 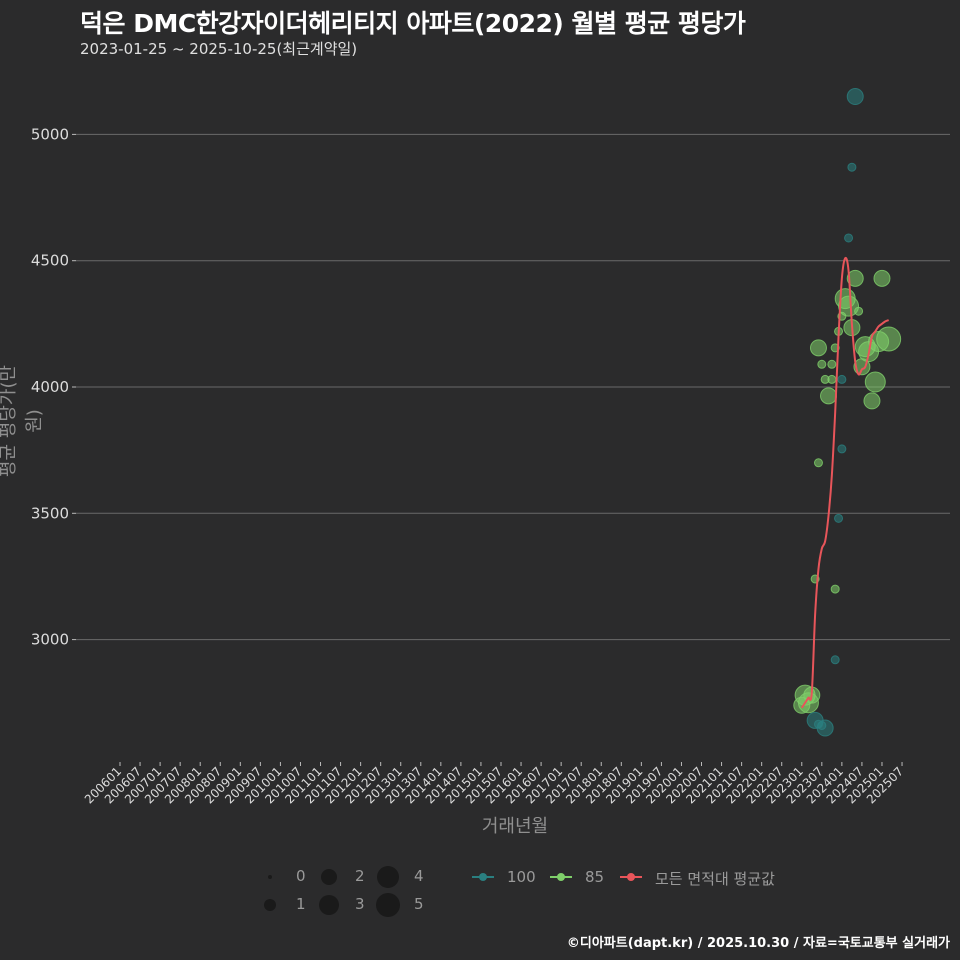 I want to click on legend-size-label: 4, so click(x=419, y=876).